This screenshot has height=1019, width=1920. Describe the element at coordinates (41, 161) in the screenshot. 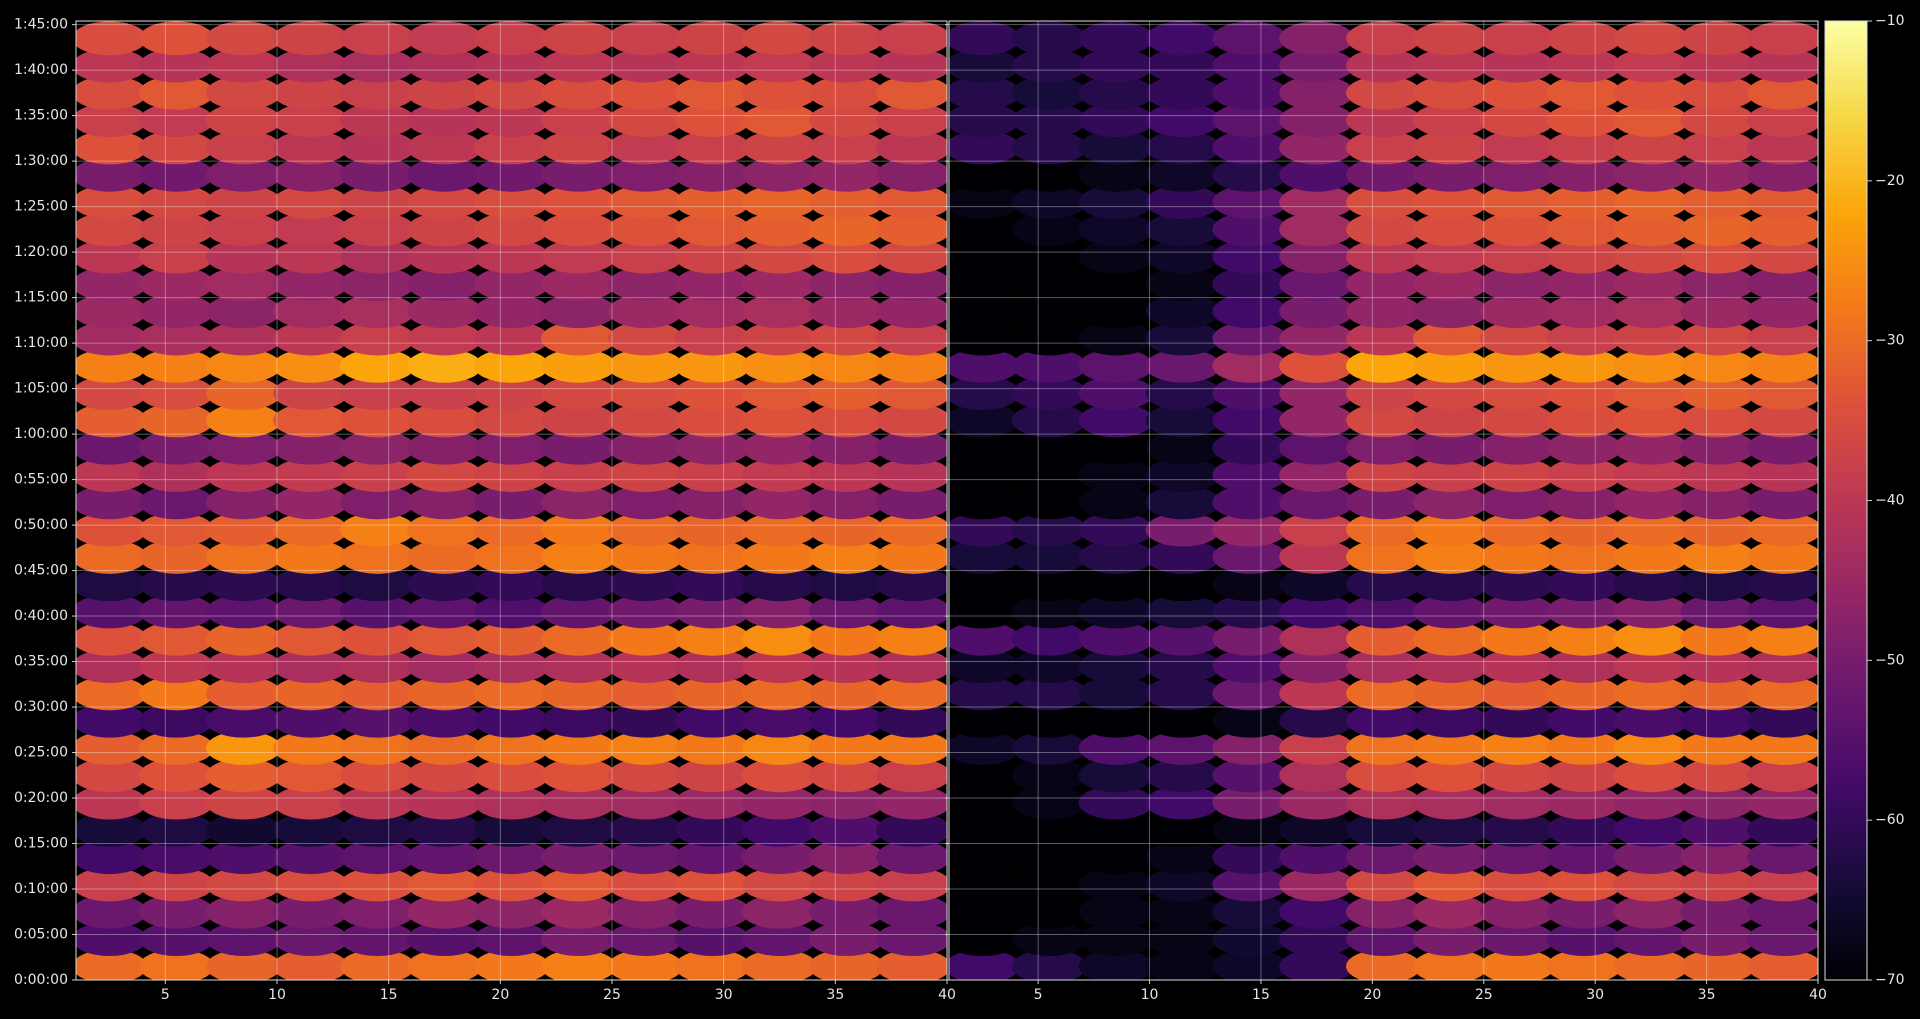

I see `y-tick-label: 1:30:00` at that location.